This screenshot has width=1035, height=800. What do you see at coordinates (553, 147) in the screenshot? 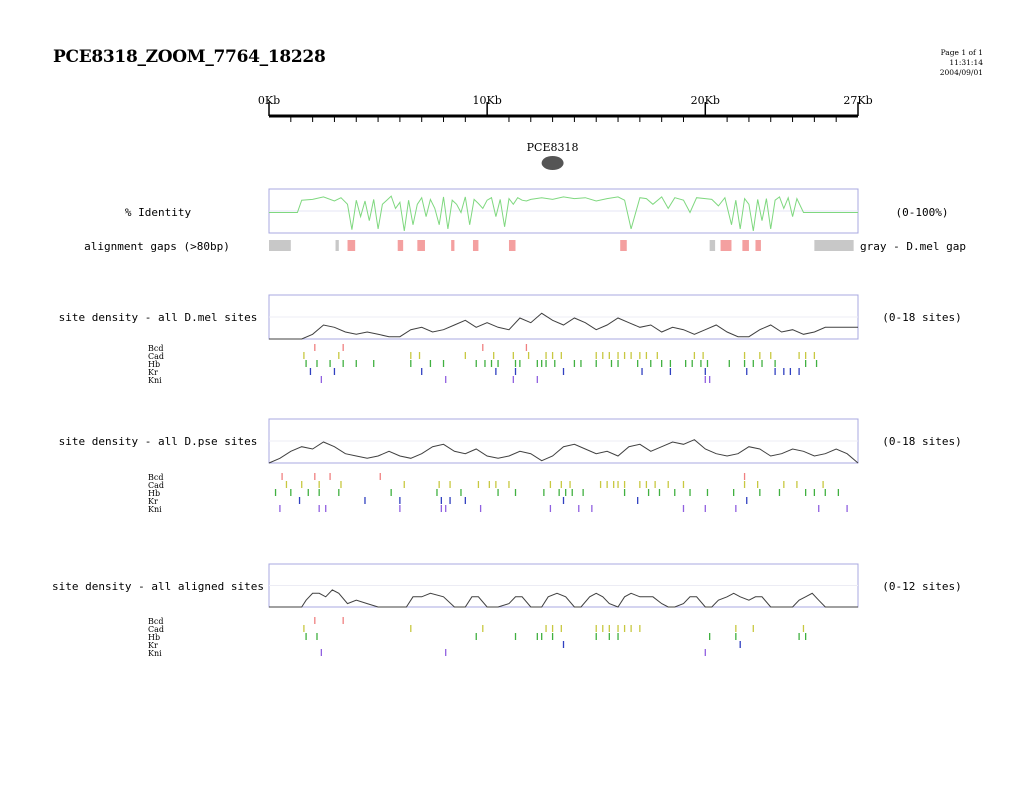
I see `element-label: PCE8318` at bounding box center [553, 147].